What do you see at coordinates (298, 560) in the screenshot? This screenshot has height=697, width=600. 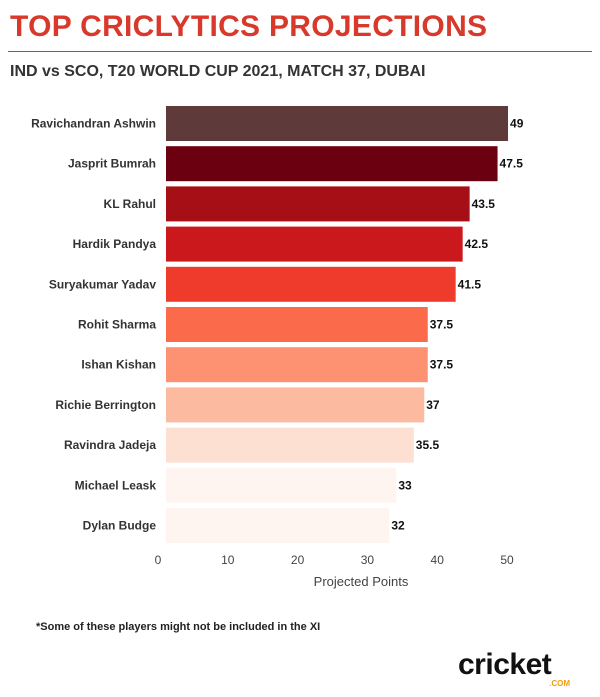 I see `x-tick-label: 20` at bounding box center [298, 560].